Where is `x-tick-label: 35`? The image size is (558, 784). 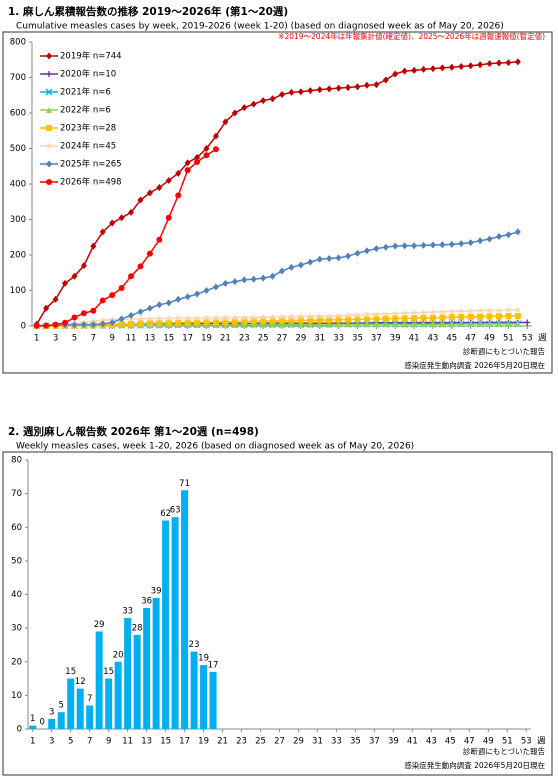 x-tick-label: 35 is located at coordinates (357, 339).